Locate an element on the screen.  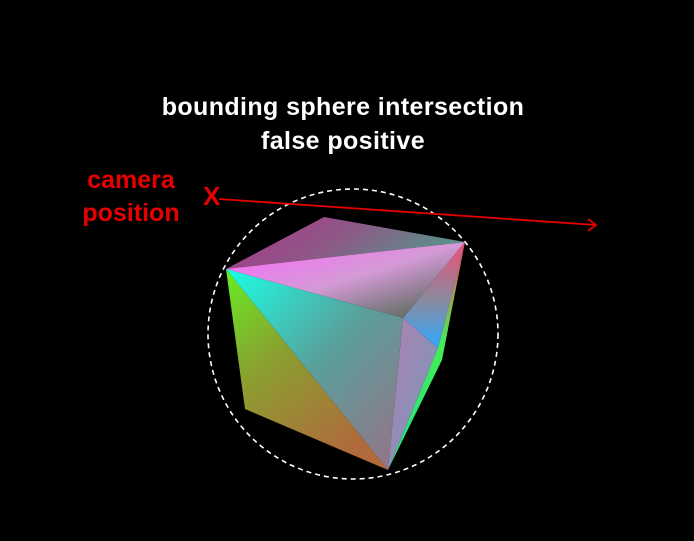
camera-ray is located at coordinates (408, 215).